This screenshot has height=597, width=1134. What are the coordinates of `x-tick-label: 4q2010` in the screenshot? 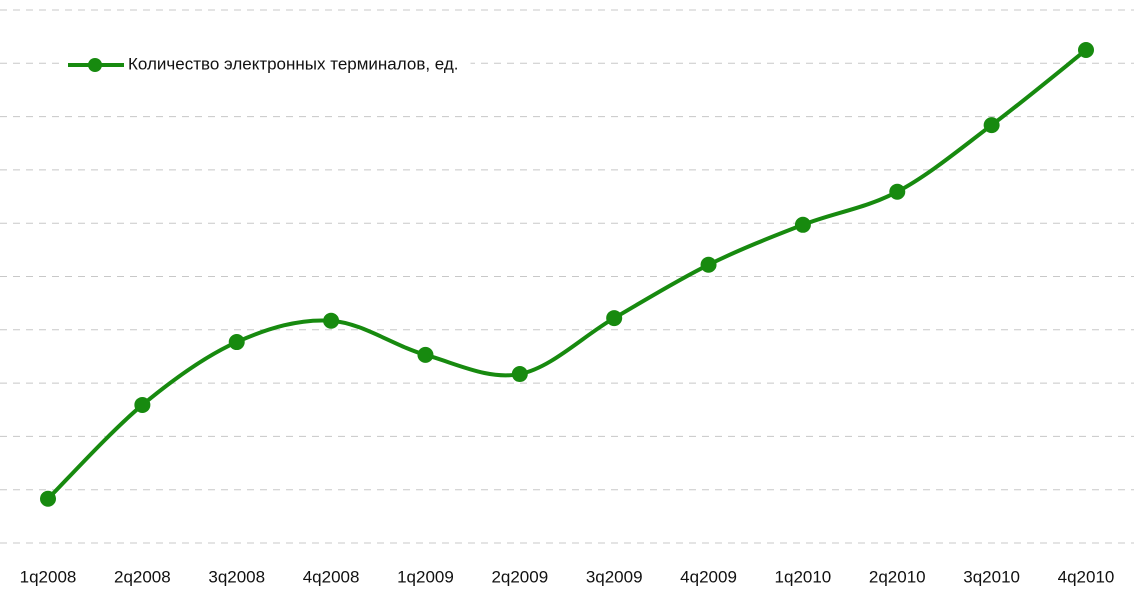 It's located at (1086, 576).